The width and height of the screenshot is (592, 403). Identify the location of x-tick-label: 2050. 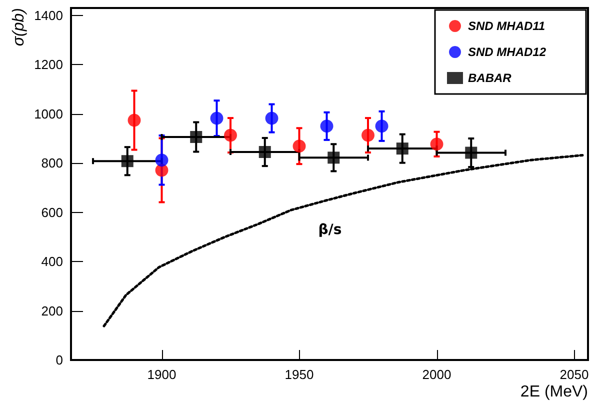
(574, 374).